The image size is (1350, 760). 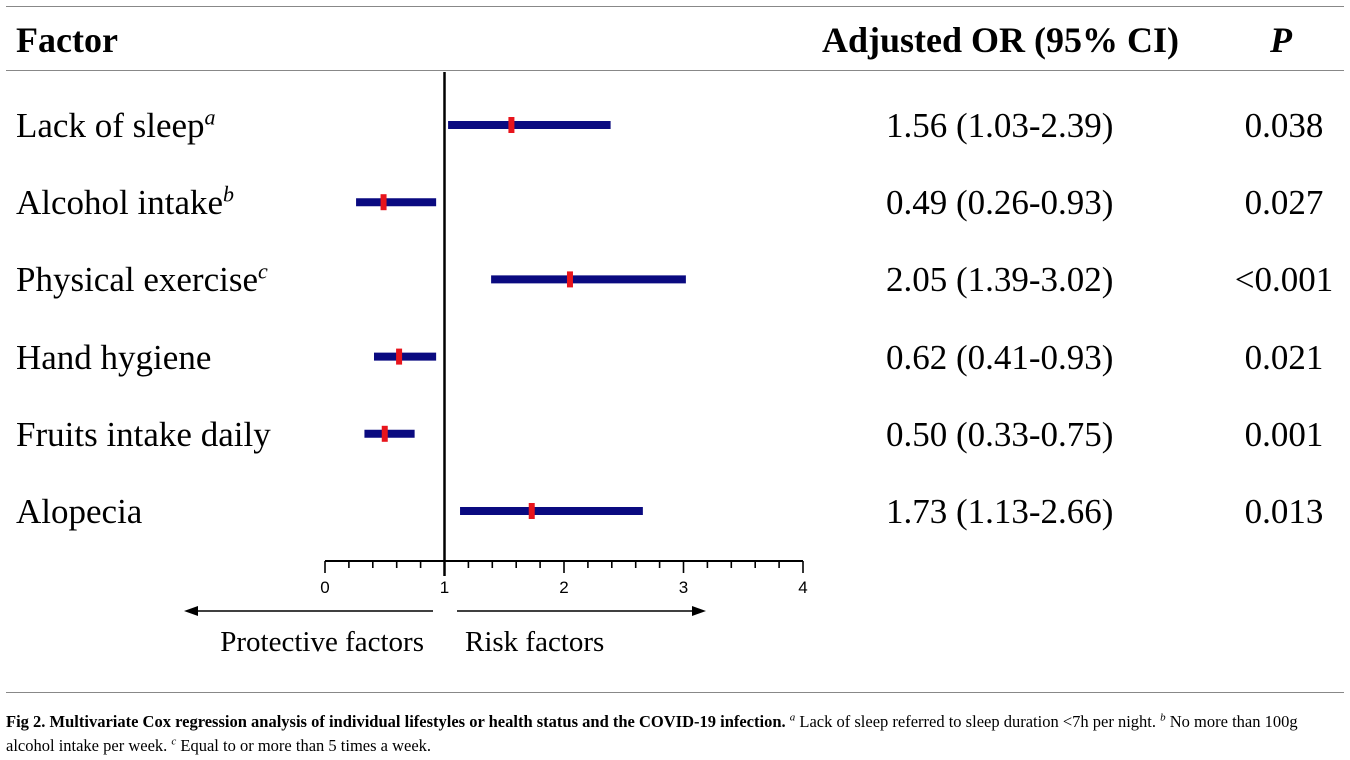 What do you see at coordinates (444, 587) in the screenshot?
I see `x-tick-label: 1` at bounding box center [444, 587].